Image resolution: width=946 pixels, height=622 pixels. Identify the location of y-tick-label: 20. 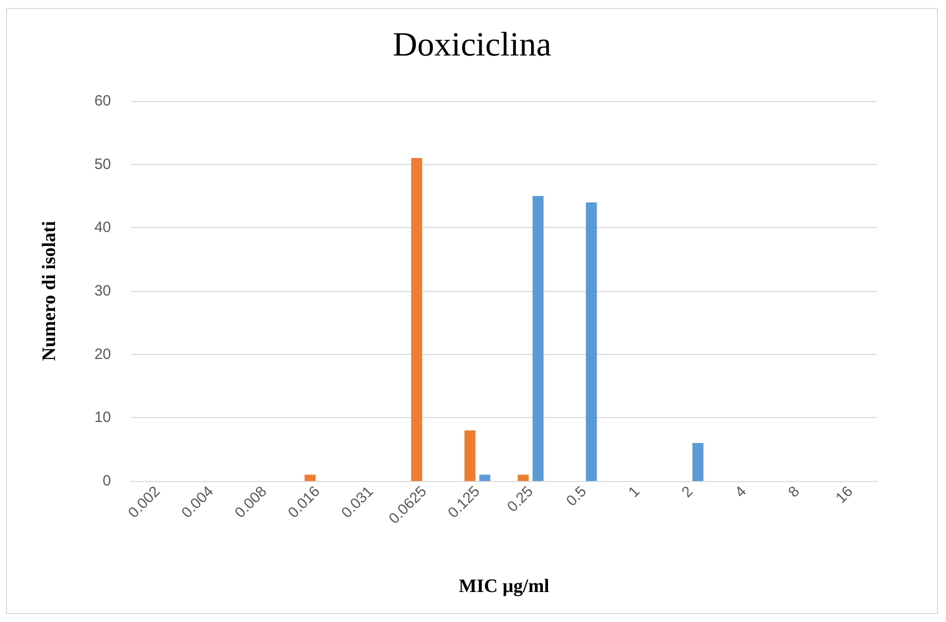
(102, 354).